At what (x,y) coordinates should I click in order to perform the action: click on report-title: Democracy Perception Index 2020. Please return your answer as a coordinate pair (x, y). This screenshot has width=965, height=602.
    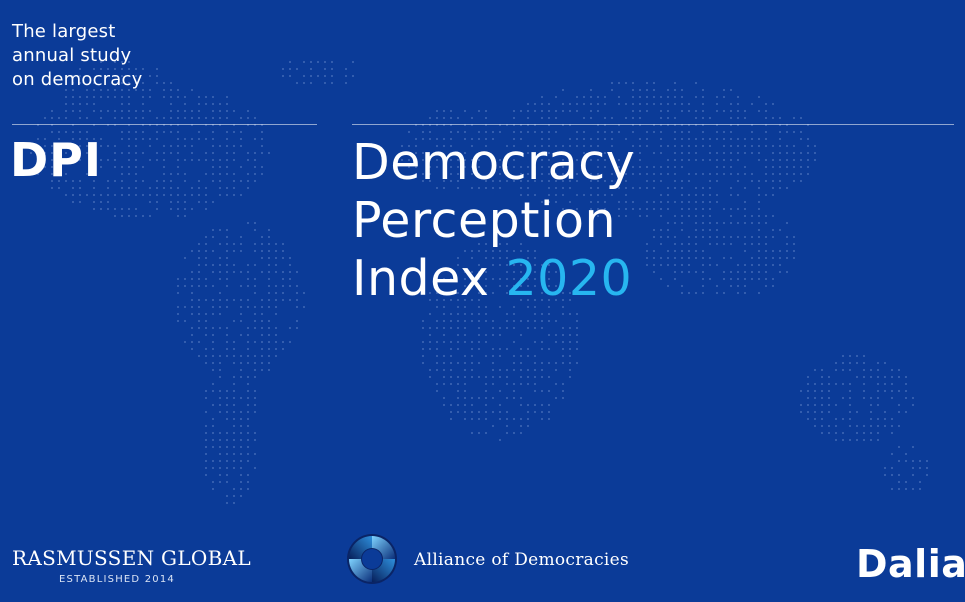
    Looking at the image, I should click on (493, 221).